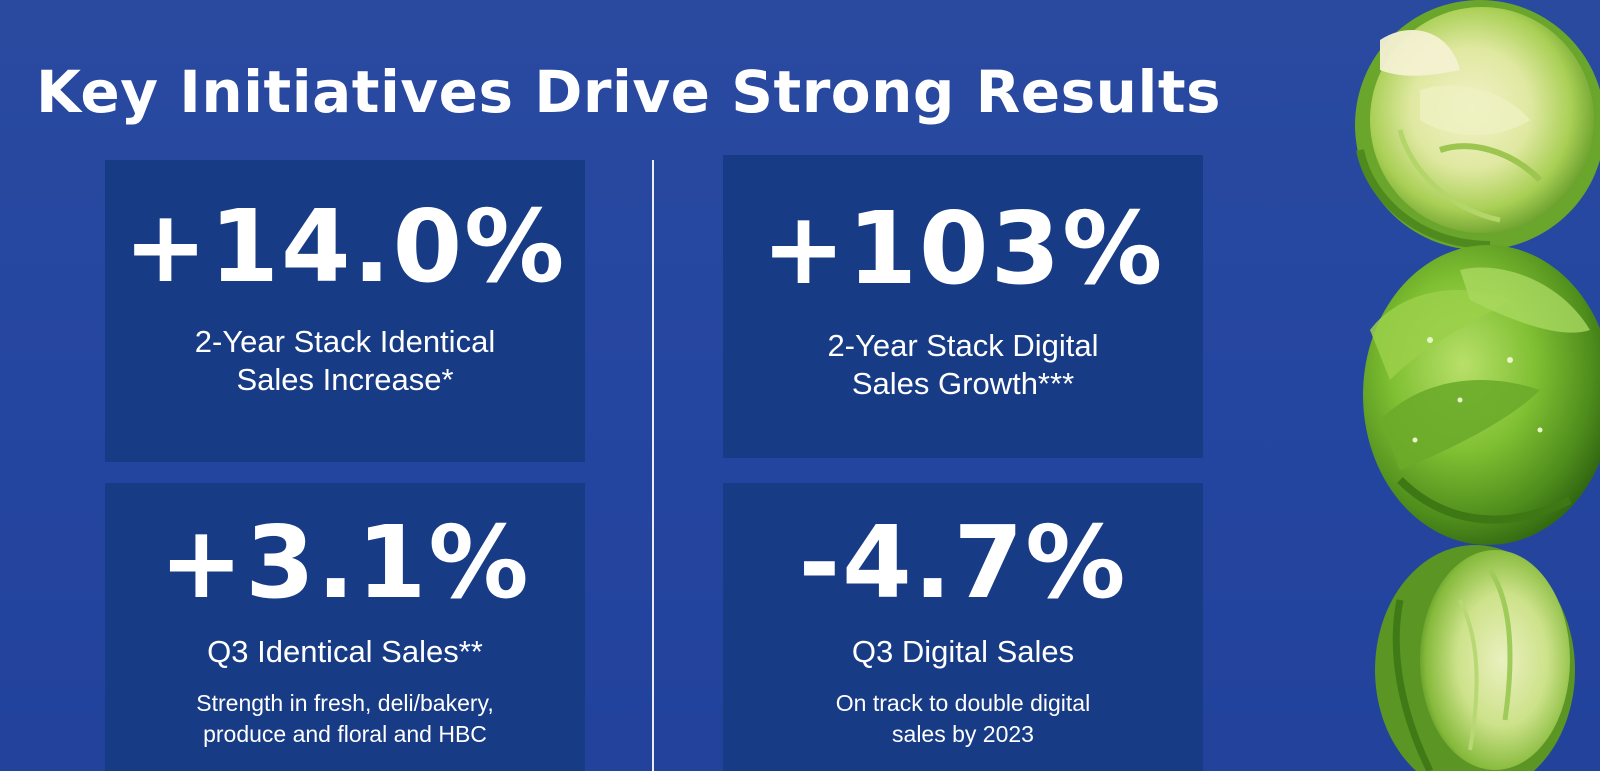  I want to click on metric-note-line: On track to double digital, so click(963, 703).